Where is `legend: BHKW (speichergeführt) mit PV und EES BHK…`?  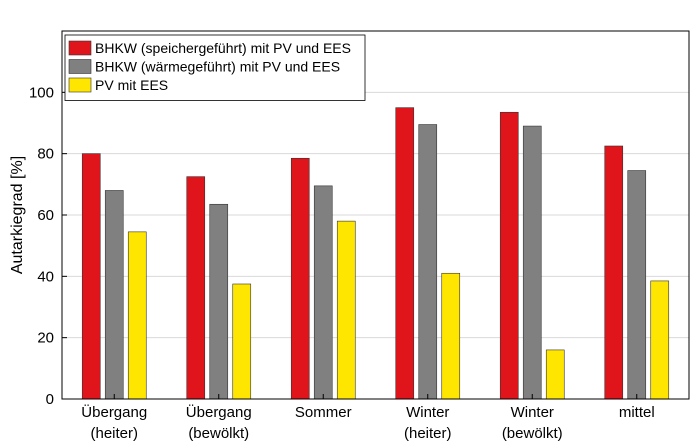
legend: BHKW (speichergeführt) mit PV und EES BHK… is located at coordinates (215, 67).